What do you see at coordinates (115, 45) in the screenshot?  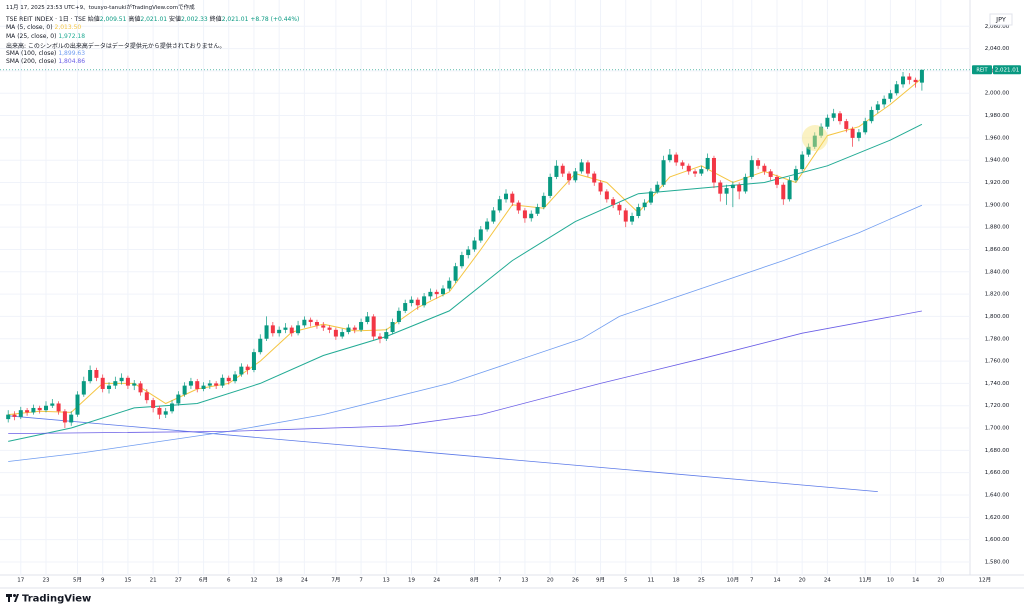 I see `legend-row: 出来高: このシンボルの出来高データはデータ提供元から提供されておりません。` at bounding box center [115, 45].